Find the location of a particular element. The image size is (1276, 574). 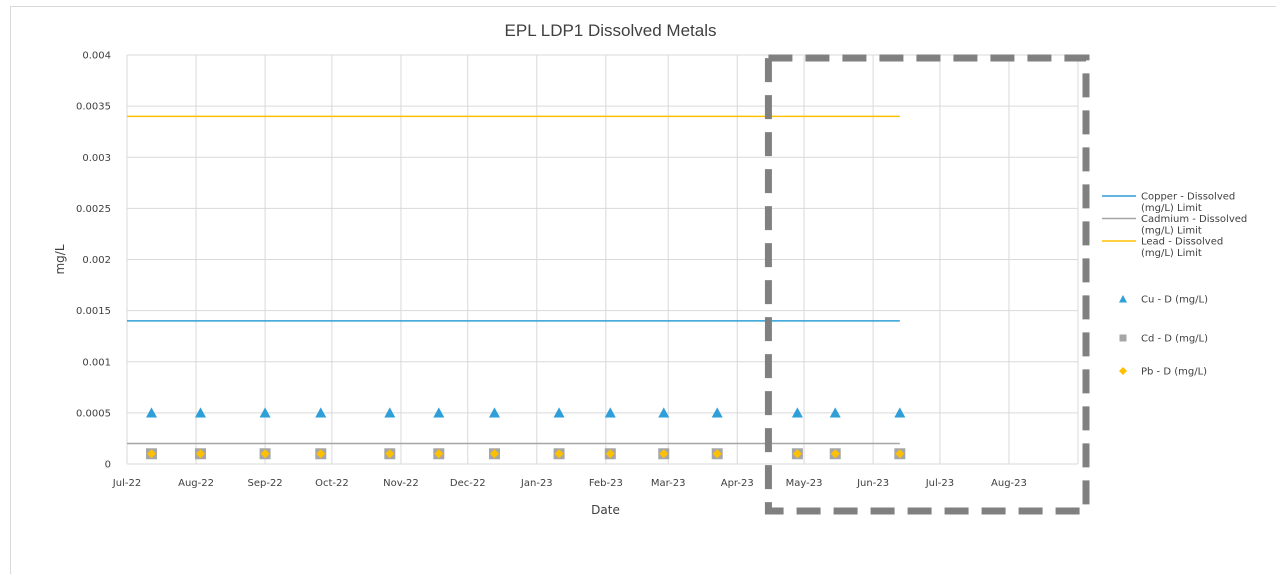

x-tick-label: Aug-23 is located at coordinates (1009, 483).